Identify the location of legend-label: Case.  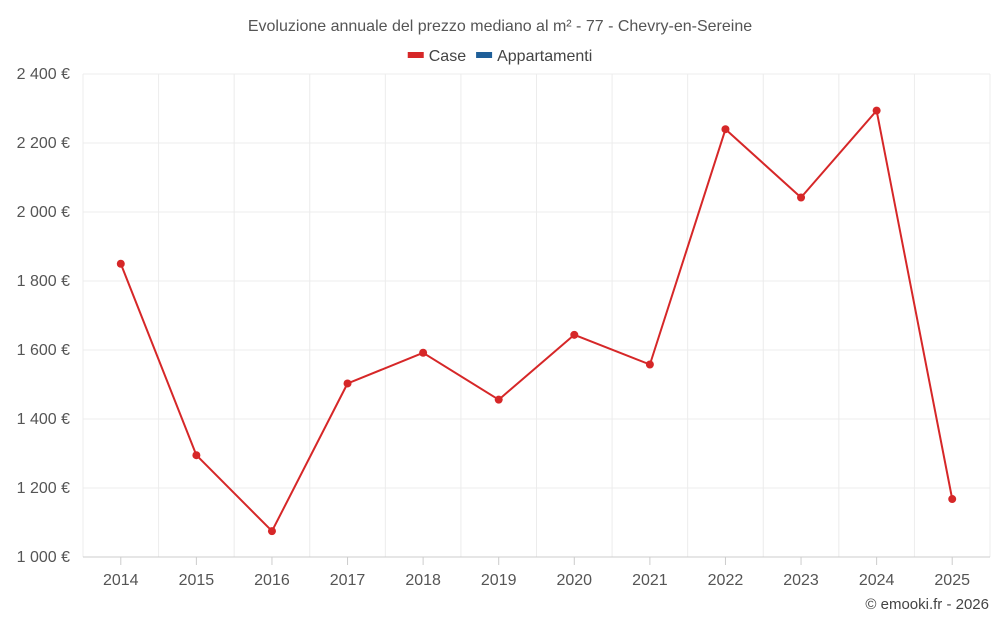
(447, 56).